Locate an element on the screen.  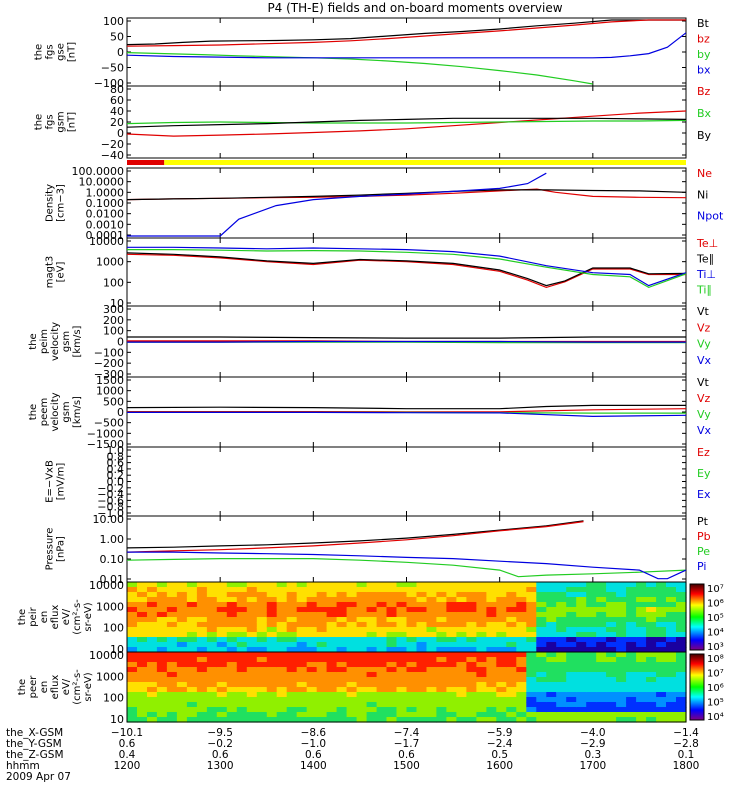
legend-Pt: Pt is located at coordinates (703, 521).